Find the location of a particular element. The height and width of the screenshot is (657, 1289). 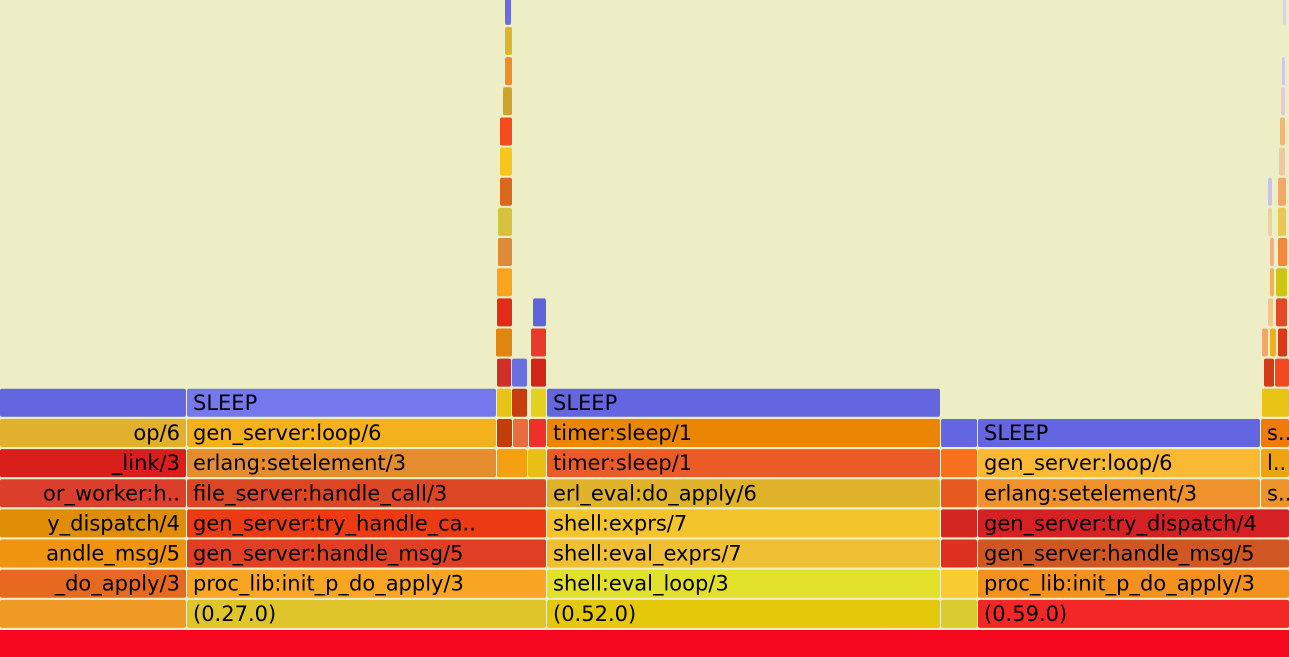

flame-frame: or_worker:h.. is located at coordinates (93, 493).